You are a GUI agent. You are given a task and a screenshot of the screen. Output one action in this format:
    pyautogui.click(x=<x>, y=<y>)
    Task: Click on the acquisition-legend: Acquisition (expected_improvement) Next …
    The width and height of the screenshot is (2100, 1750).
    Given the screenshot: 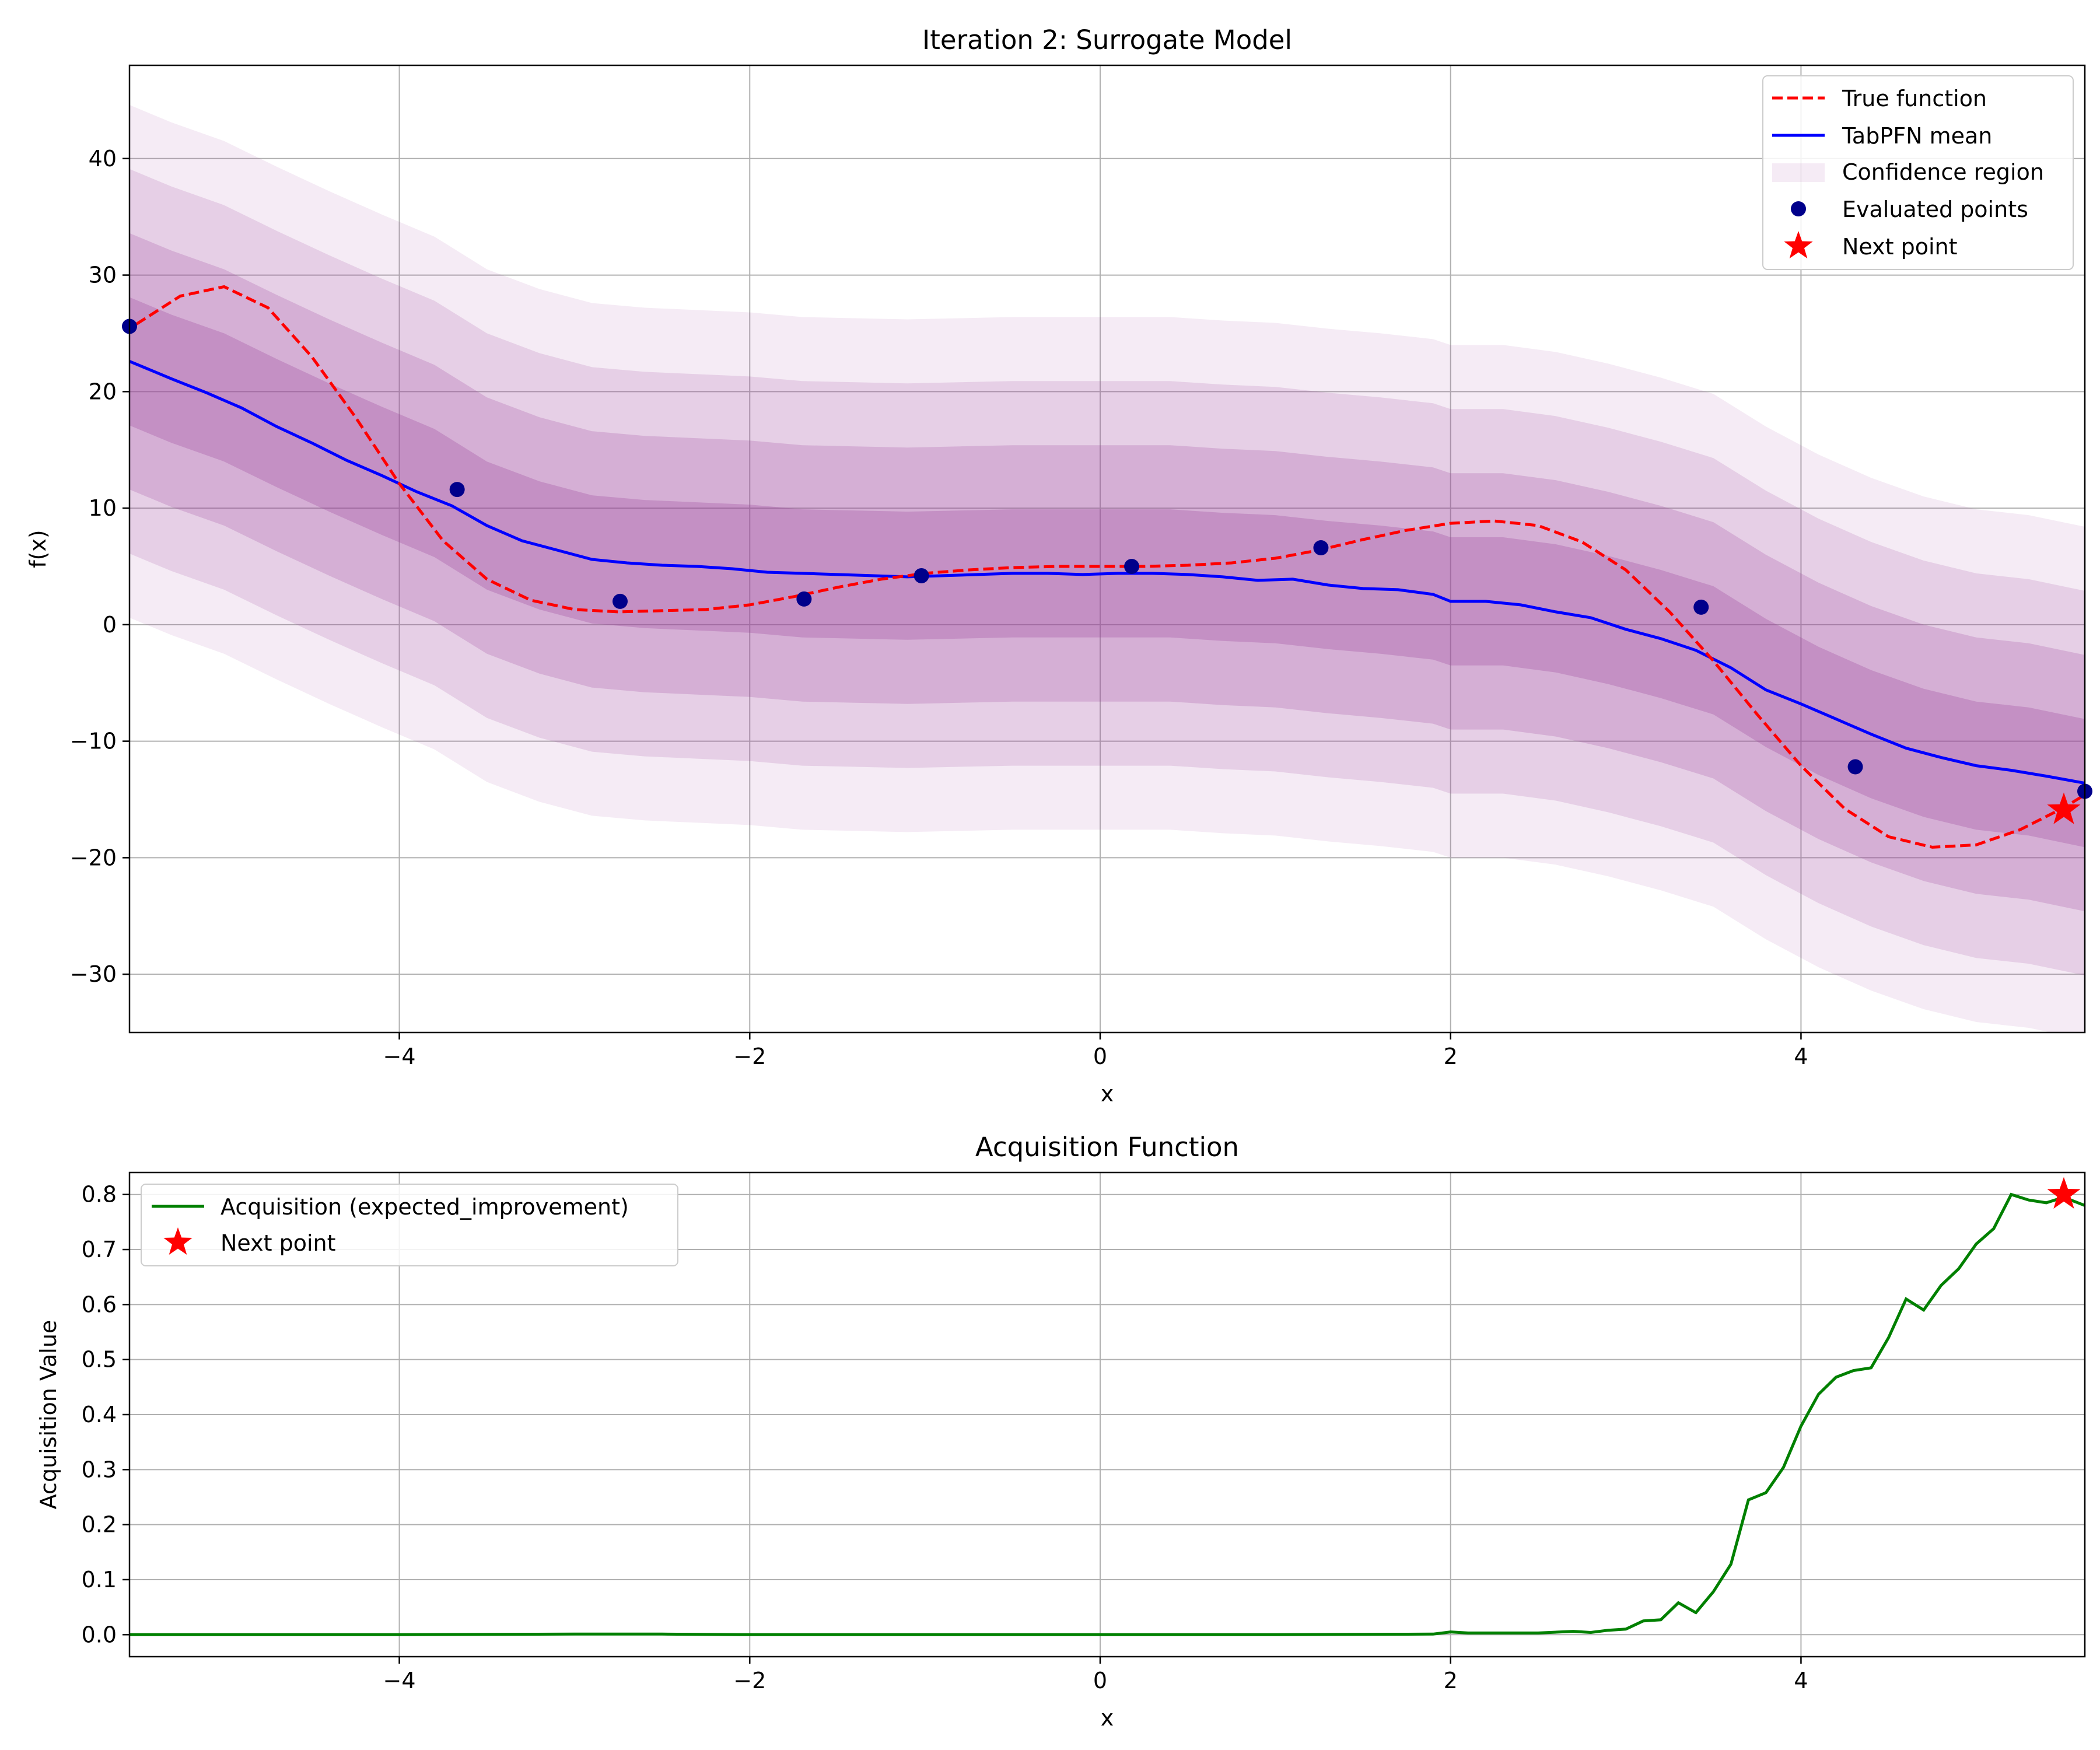 What is the action you would take?
    pyautogui.click(x=409, y=1225)
    